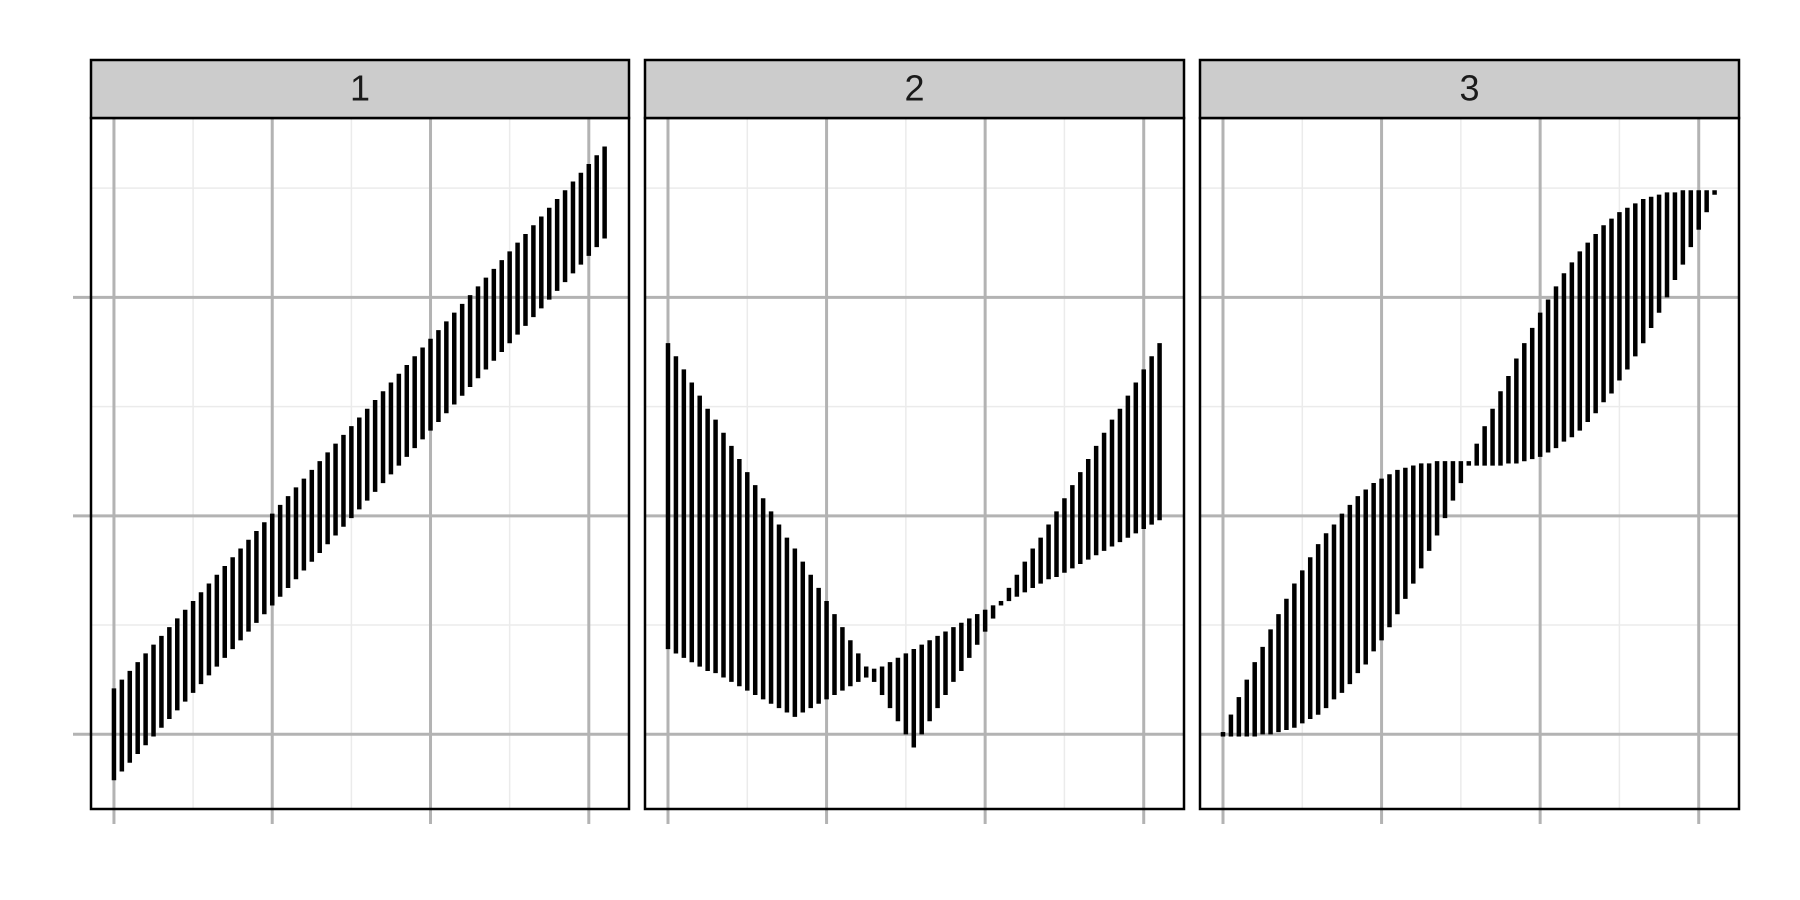 This screenshot has width=1800, height=900. I want to click on facet-label: 3, so click(1469, 88).